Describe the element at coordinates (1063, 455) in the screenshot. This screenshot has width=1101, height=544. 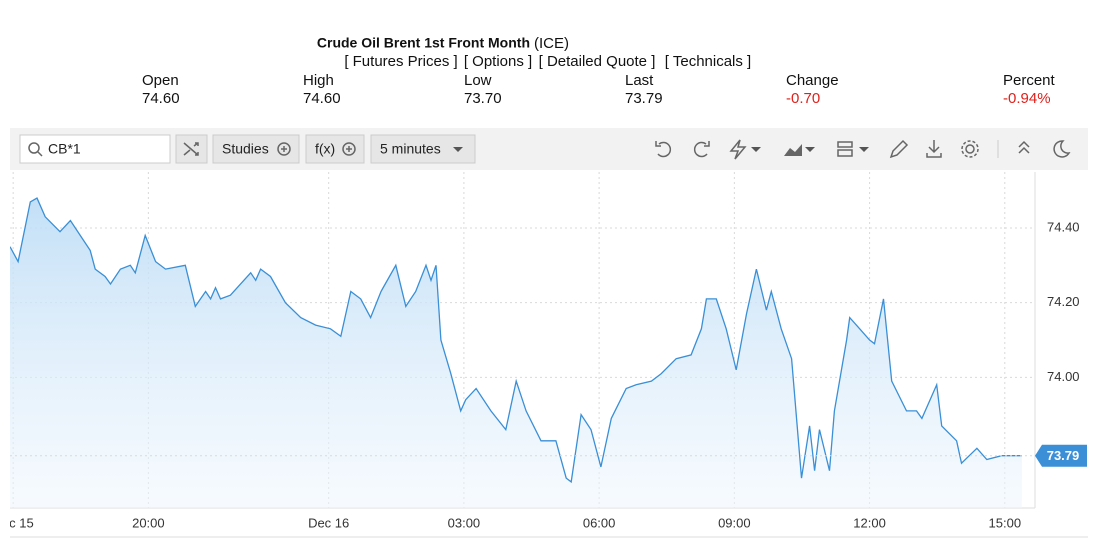
I see `last-price-label: 73.79` at that location.